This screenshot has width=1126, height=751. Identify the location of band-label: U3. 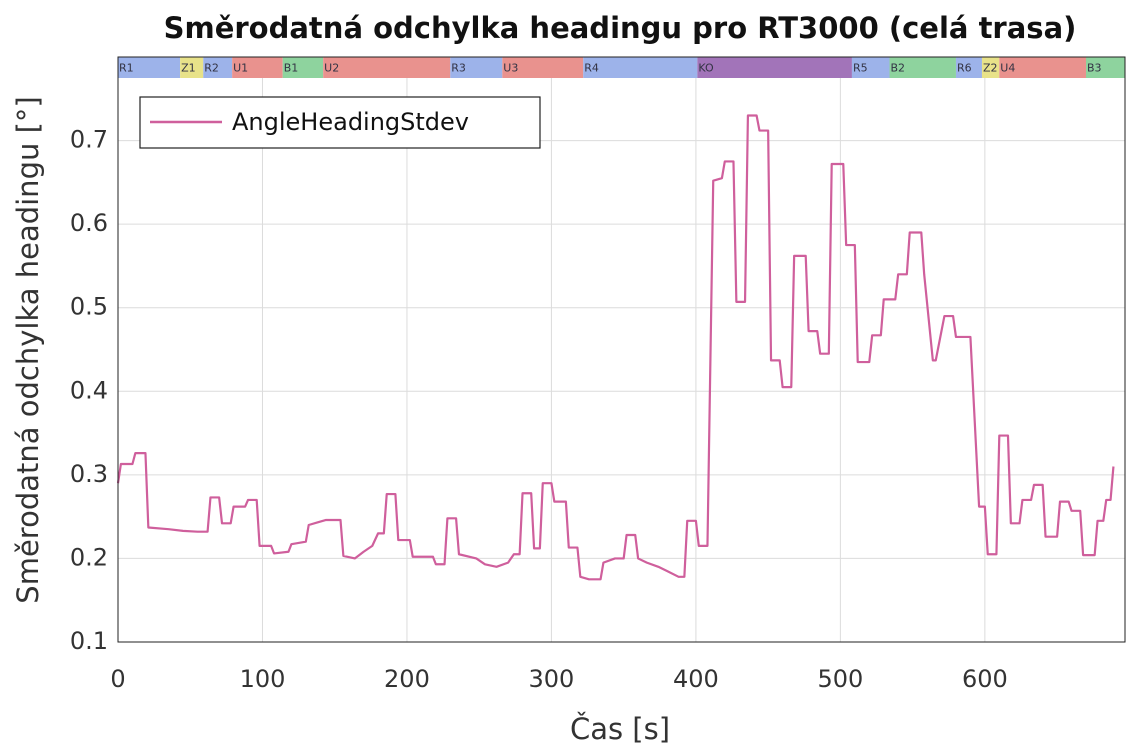
(510, 68).